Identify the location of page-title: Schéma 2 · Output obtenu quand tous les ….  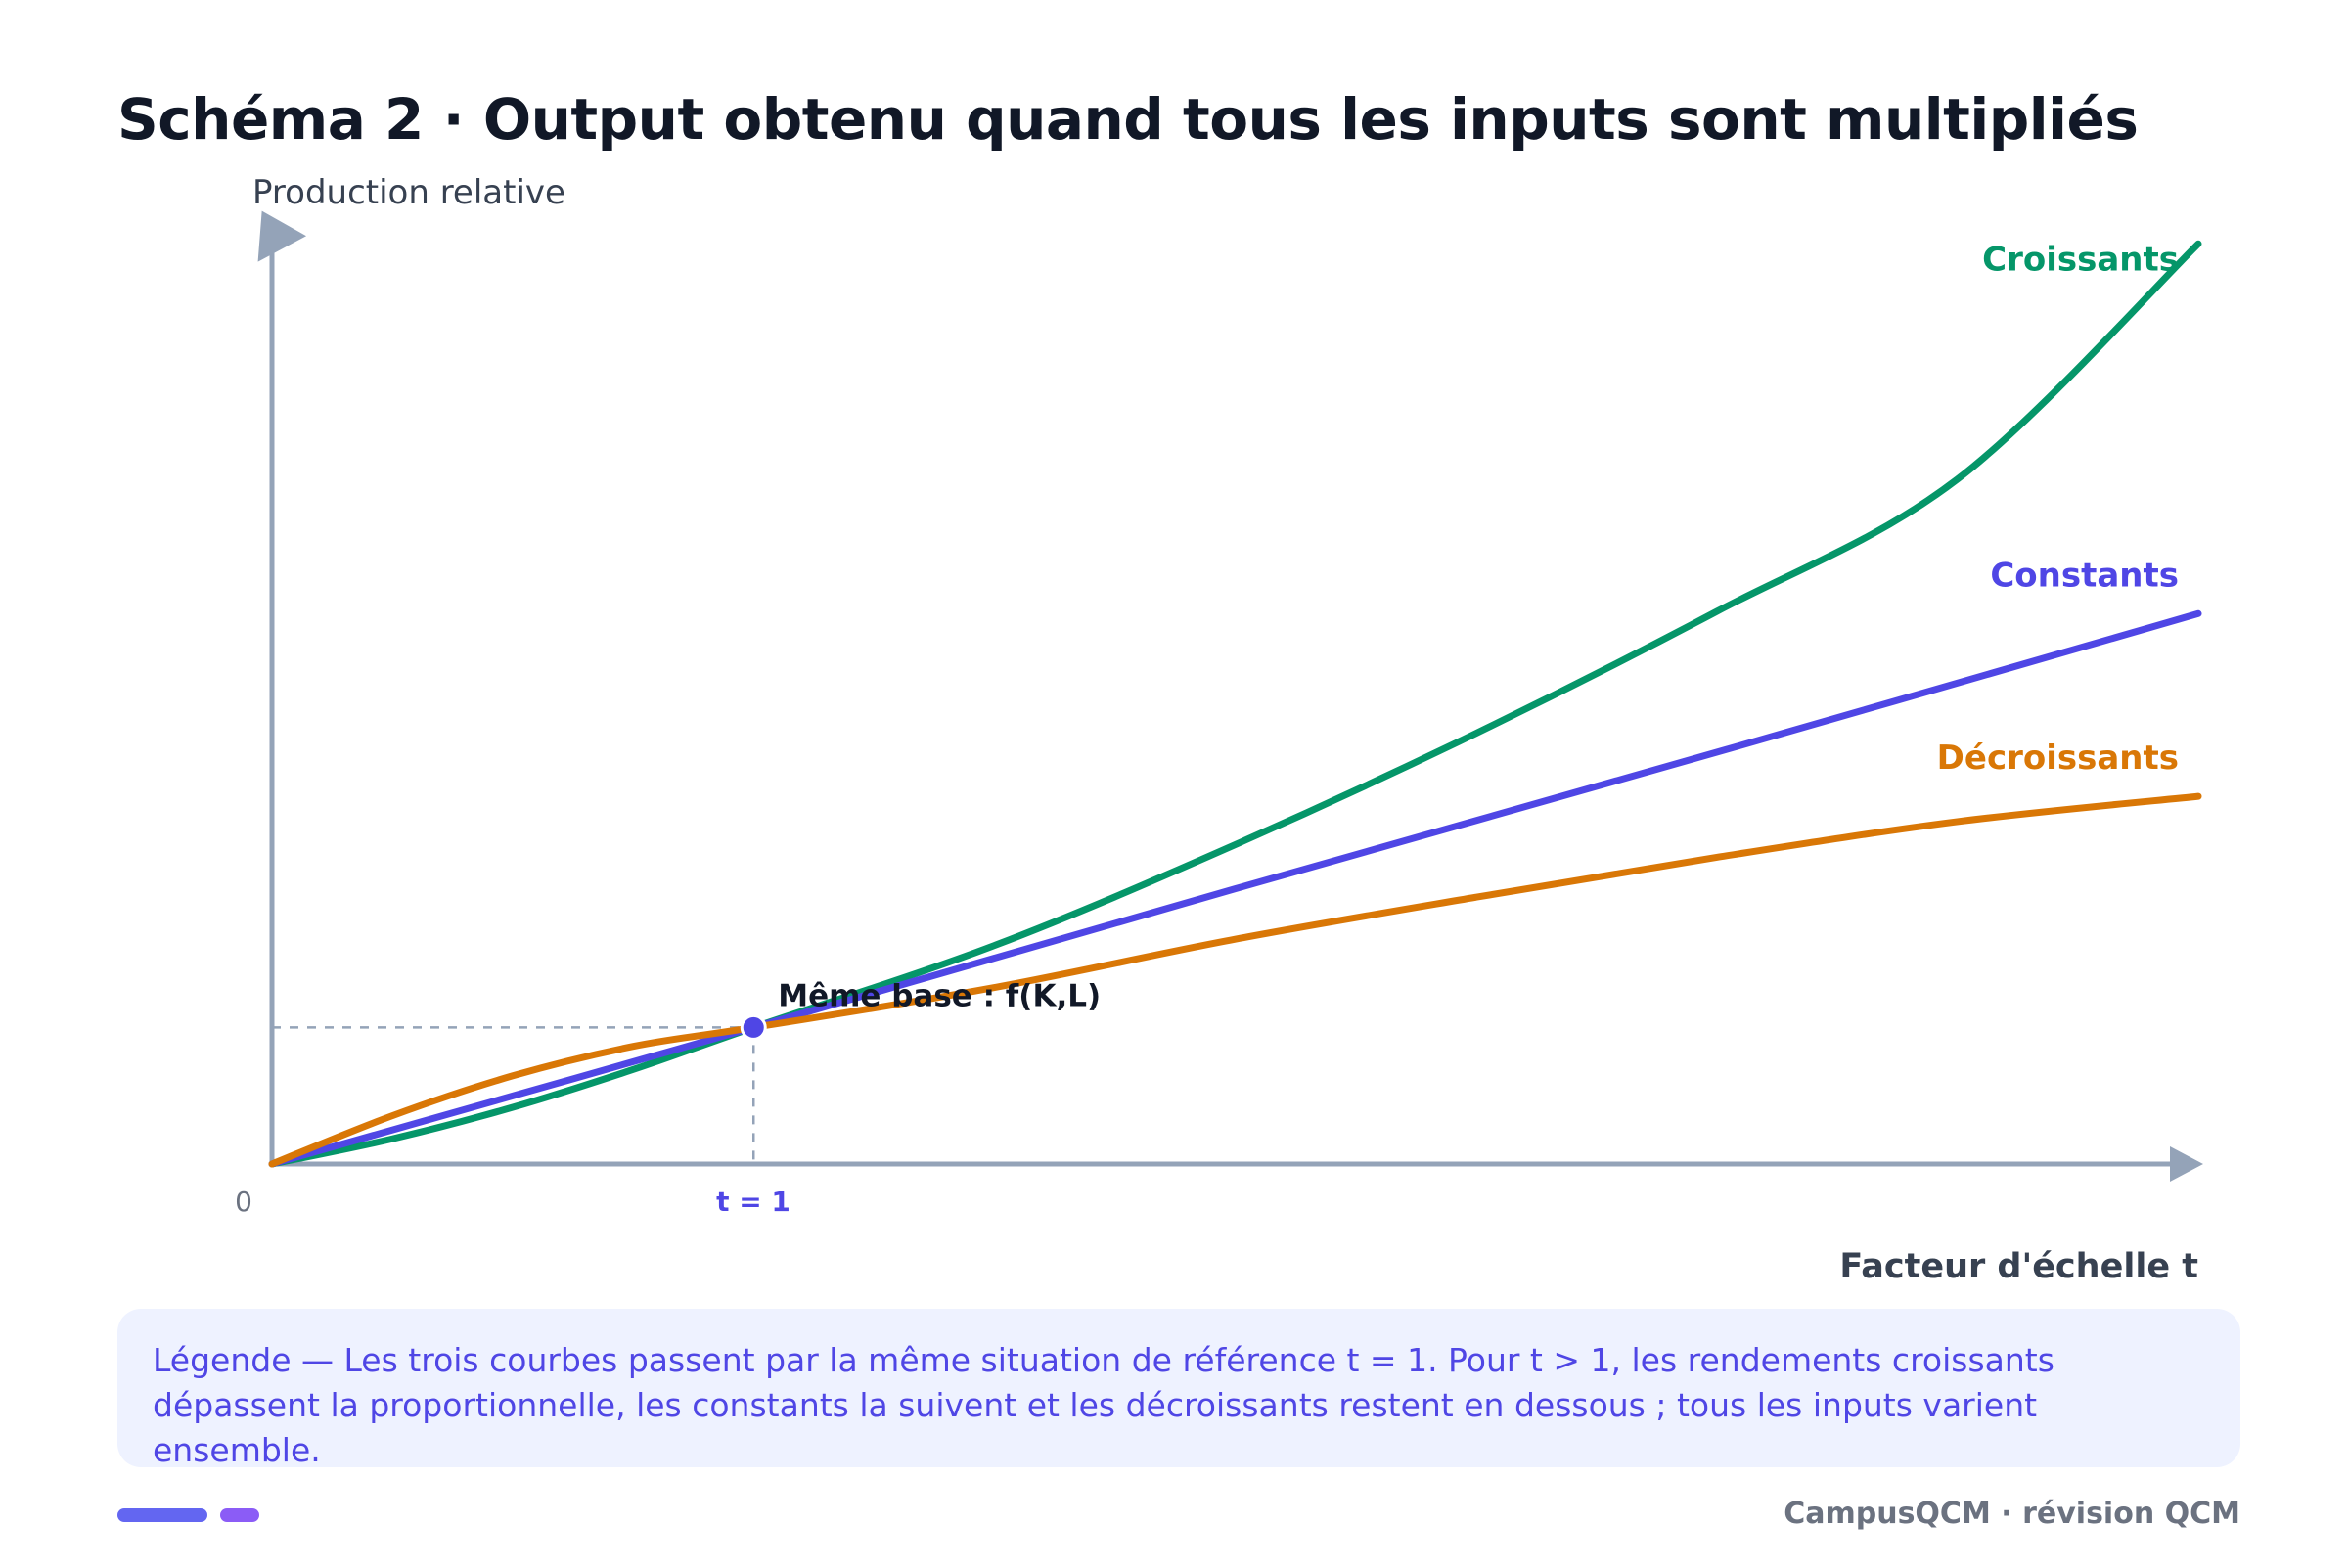
(1128, 119).